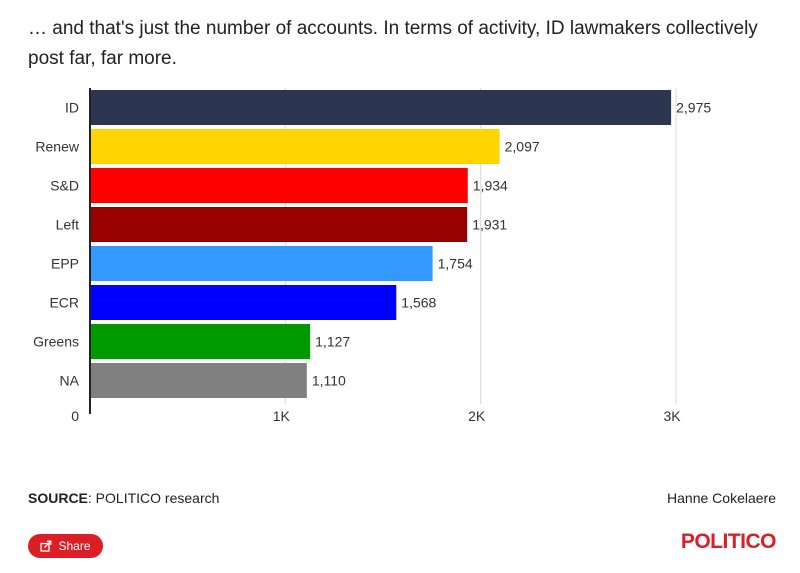  I want to click on category-label-3: Left, so click(67, 225).